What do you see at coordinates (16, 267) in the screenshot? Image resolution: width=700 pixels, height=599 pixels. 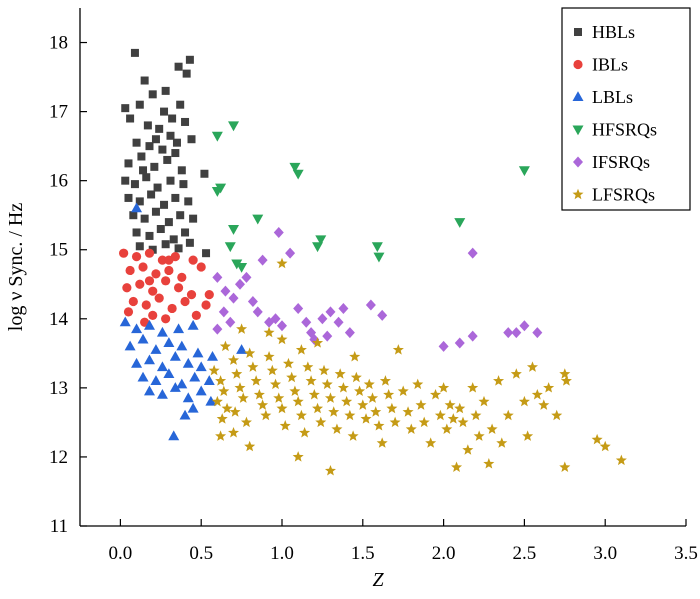 I see `y-axis-title: log ν Sync. / Hz` at bounding box center [16, 267].